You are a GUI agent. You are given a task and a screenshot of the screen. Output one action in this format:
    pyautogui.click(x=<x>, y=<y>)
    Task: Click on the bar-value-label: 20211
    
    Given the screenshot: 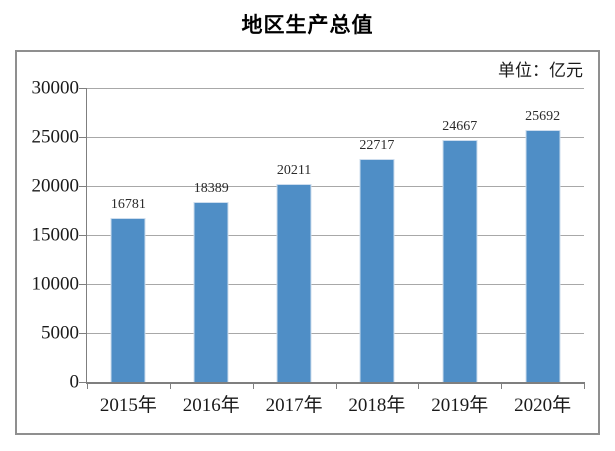 What is the action you would take?
    pyautogui.click(x=294, y=170)
    